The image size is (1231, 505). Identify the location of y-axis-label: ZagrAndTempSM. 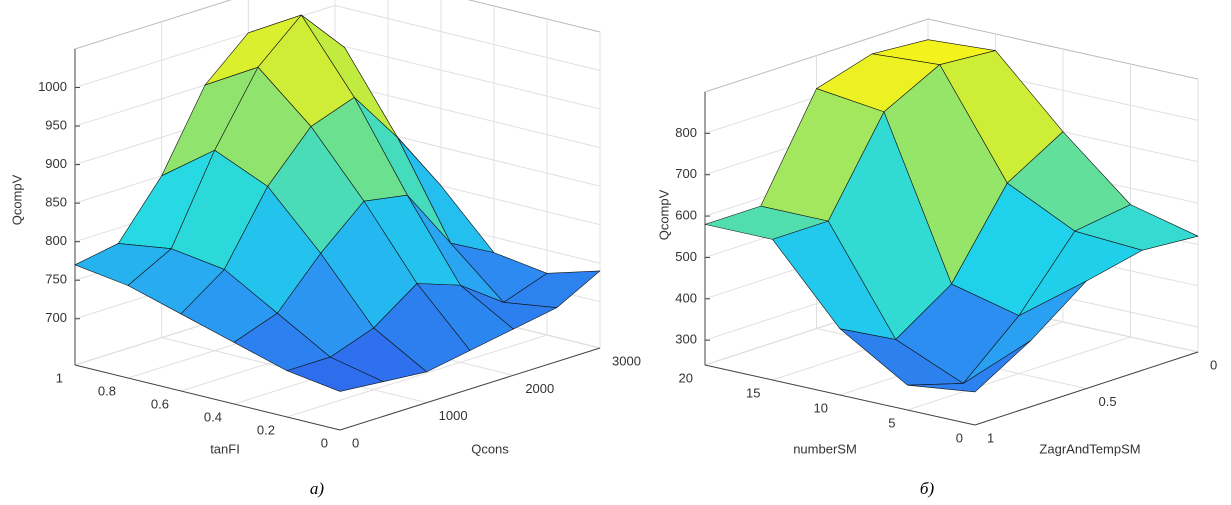
(1089, 448).